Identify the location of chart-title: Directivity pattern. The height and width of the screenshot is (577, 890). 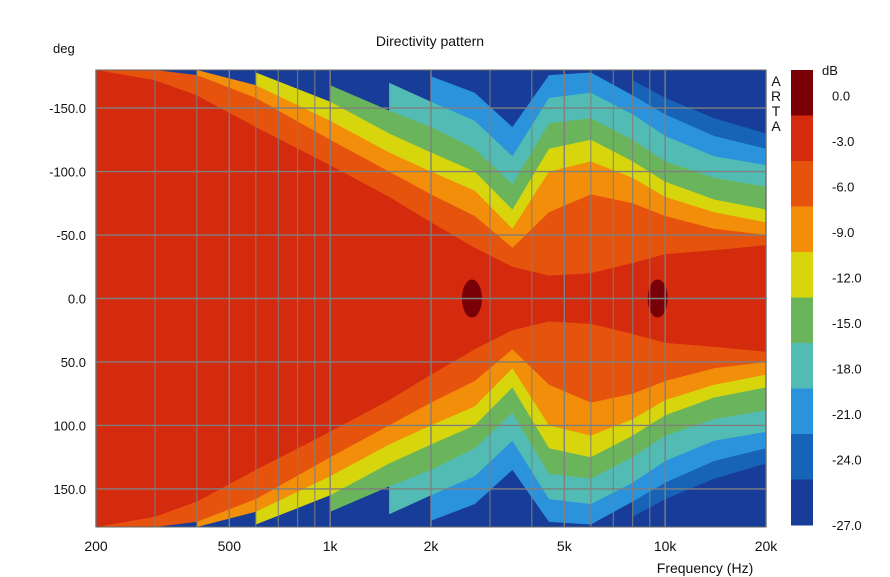
(430, 41).